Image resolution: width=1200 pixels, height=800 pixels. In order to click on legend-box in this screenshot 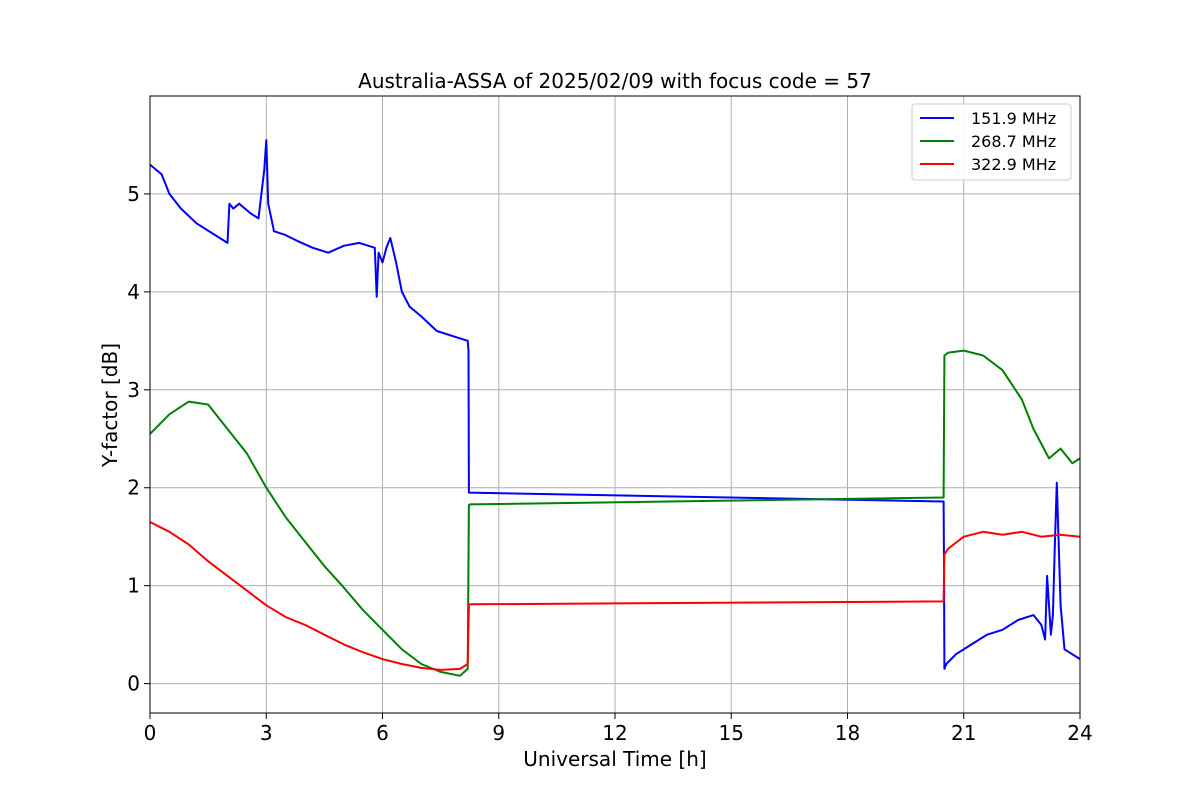, I will do `click(991, 142)`.